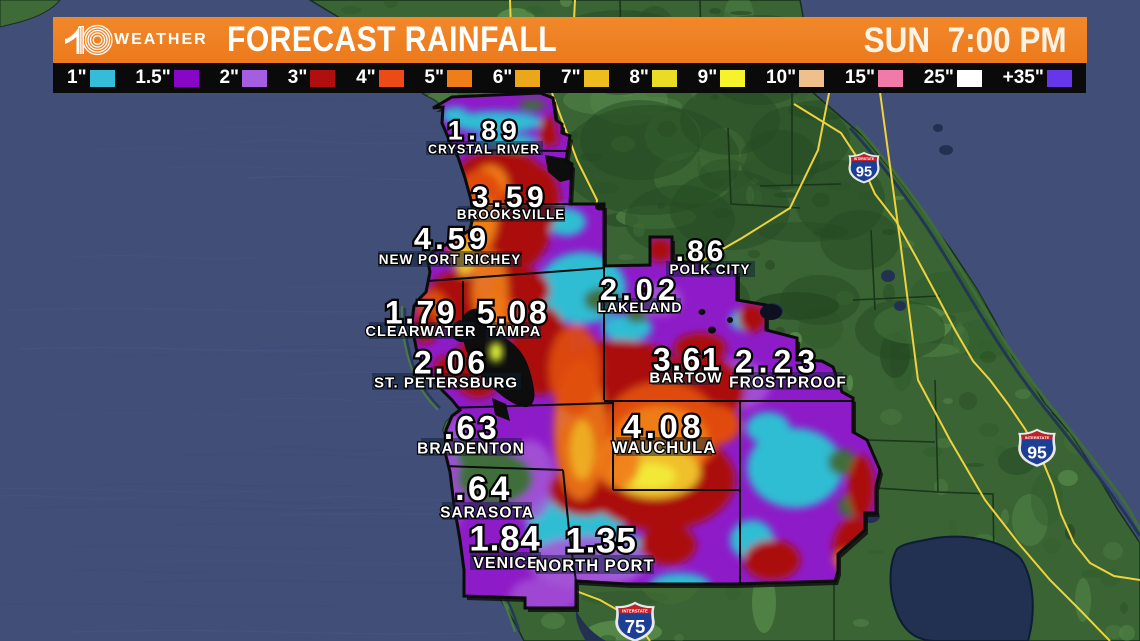 The image size is (1140, 641). What do you see at coordinates (484, 150) in the screenshot?
I see `svg-text: CRYSTAL RIVER` at bounding box center [484, 150].